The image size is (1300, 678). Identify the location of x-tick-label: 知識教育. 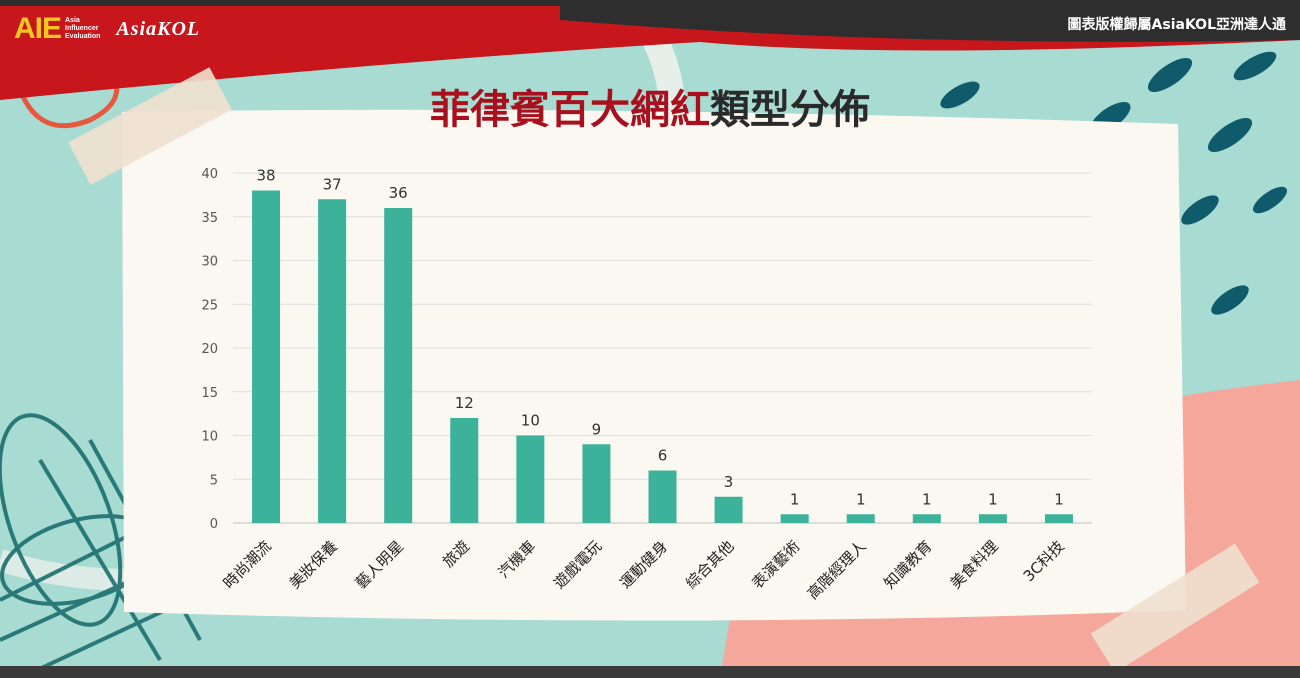
(907, 564).